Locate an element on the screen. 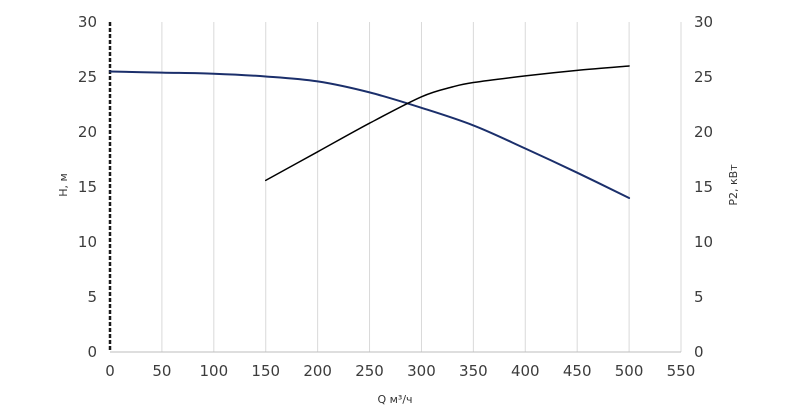 This screenshot has width=800, height=408. power-curve-line is located at coordinates (447, 123).